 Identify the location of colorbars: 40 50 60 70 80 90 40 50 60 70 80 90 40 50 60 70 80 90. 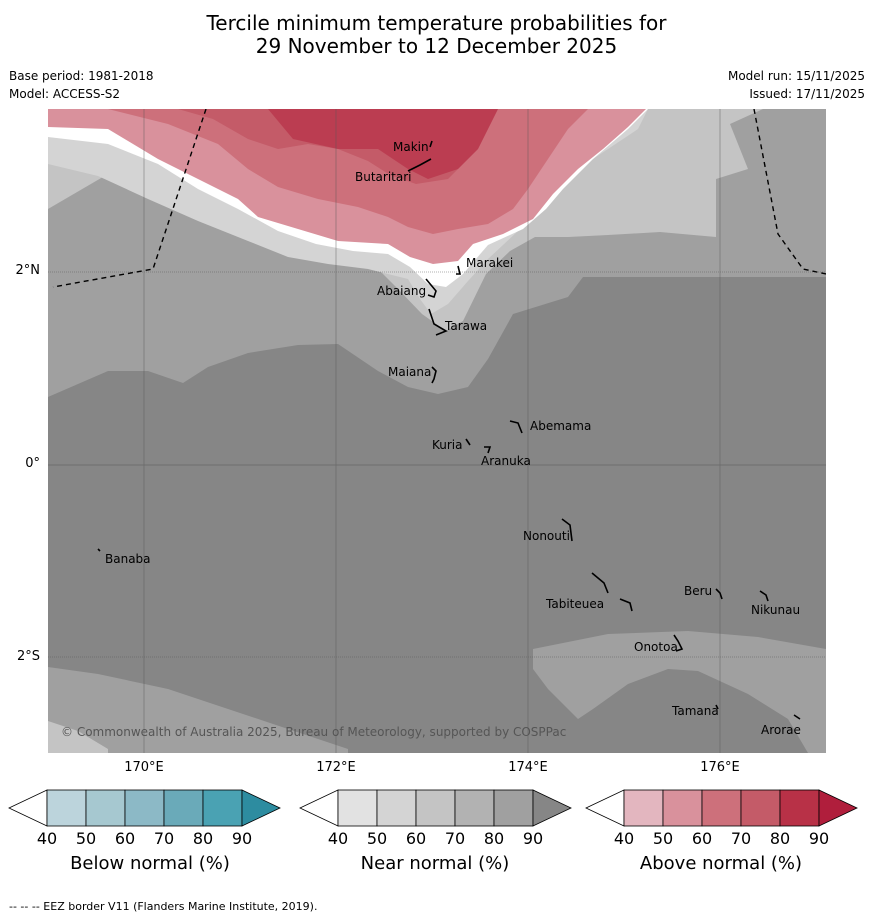
(433, 818).